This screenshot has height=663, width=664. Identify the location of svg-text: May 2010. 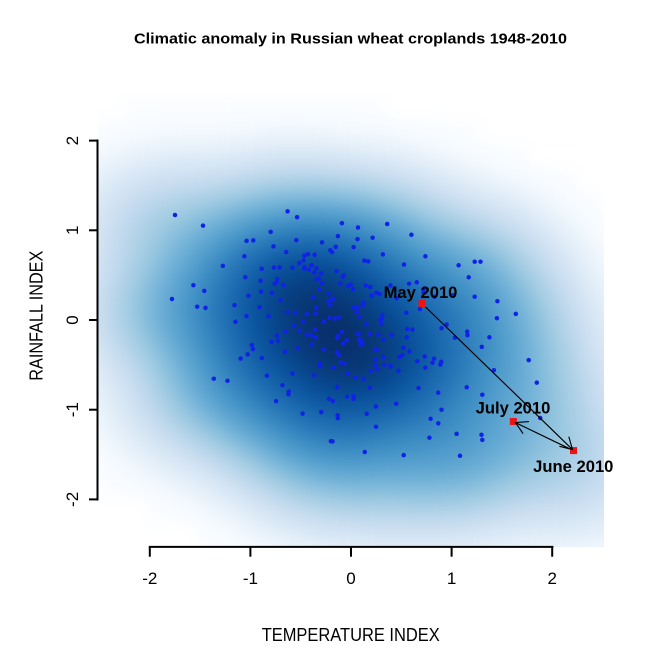
(421, 292).